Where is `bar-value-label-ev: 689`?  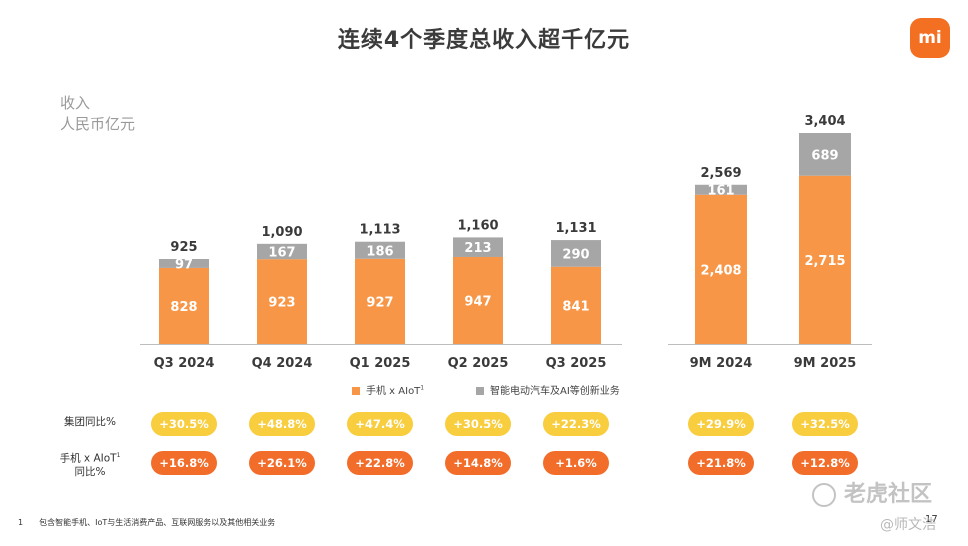
bar-value-label-ev: 689 is located at coordinates (824, 155).